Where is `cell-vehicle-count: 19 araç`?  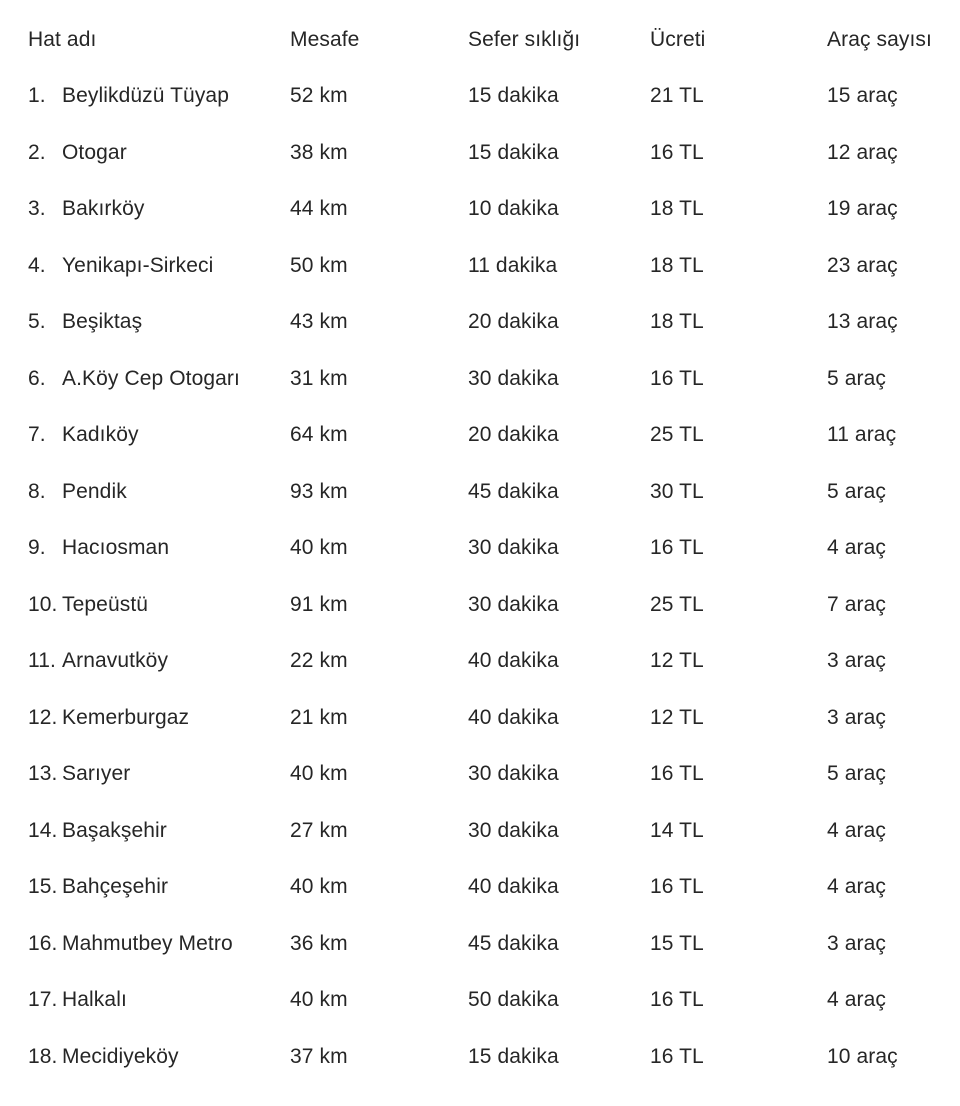 cell-vehicle-count: 19 araç is located at coordinates (862, 209).